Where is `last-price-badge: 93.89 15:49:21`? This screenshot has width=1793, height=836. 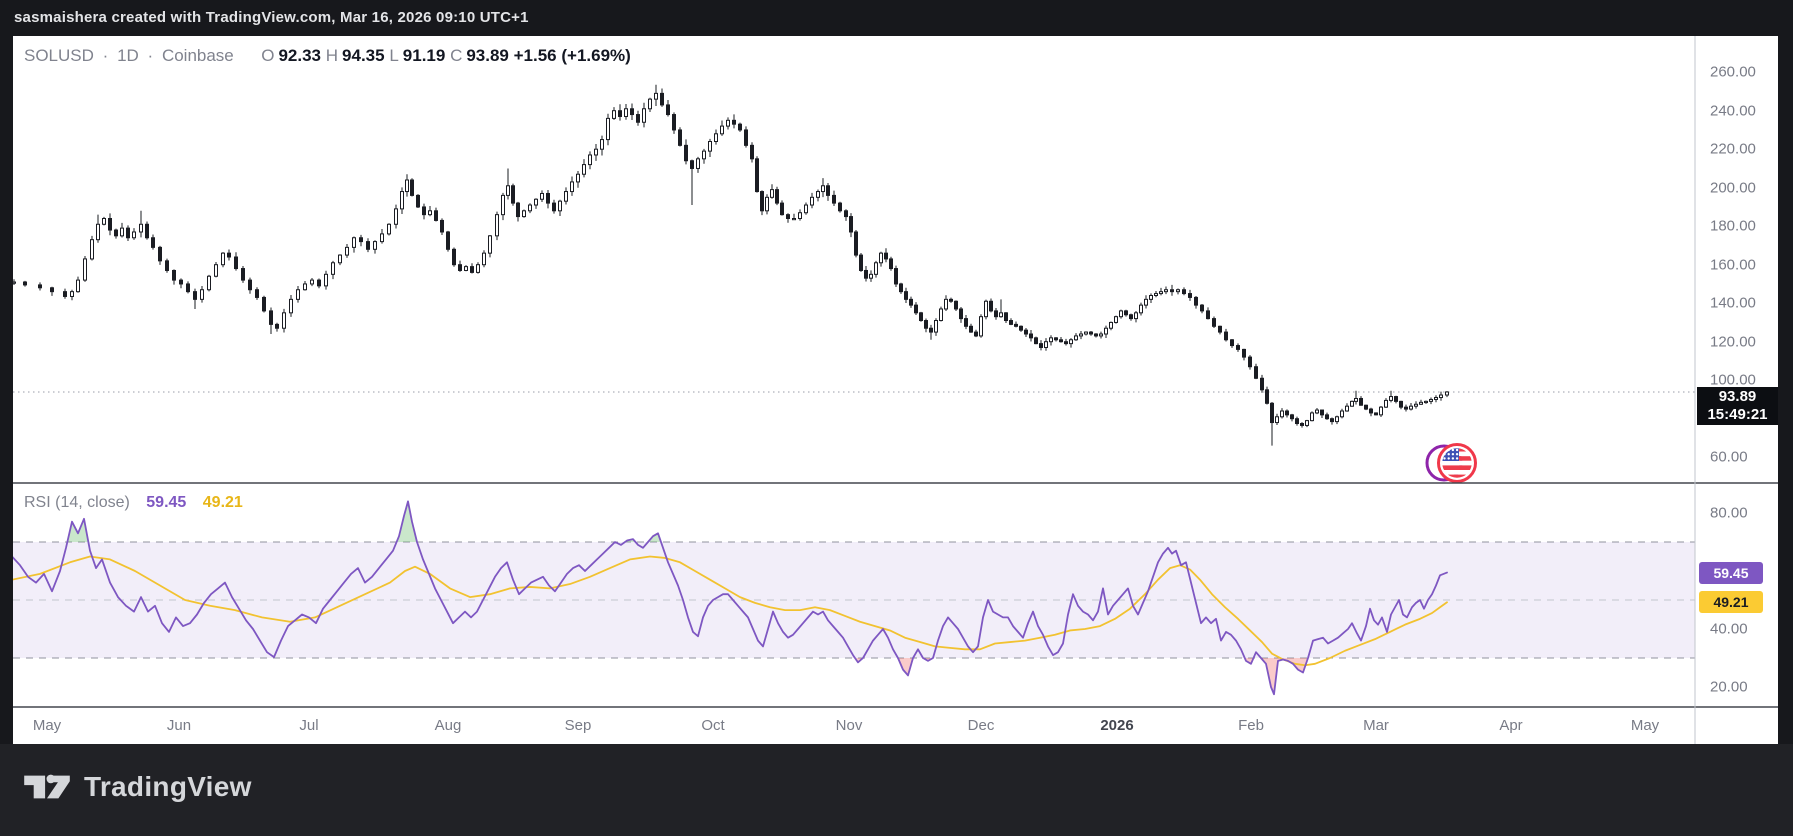
last-price-badge: 93.89 15:49:21 is located at coordinates (1737, 405).